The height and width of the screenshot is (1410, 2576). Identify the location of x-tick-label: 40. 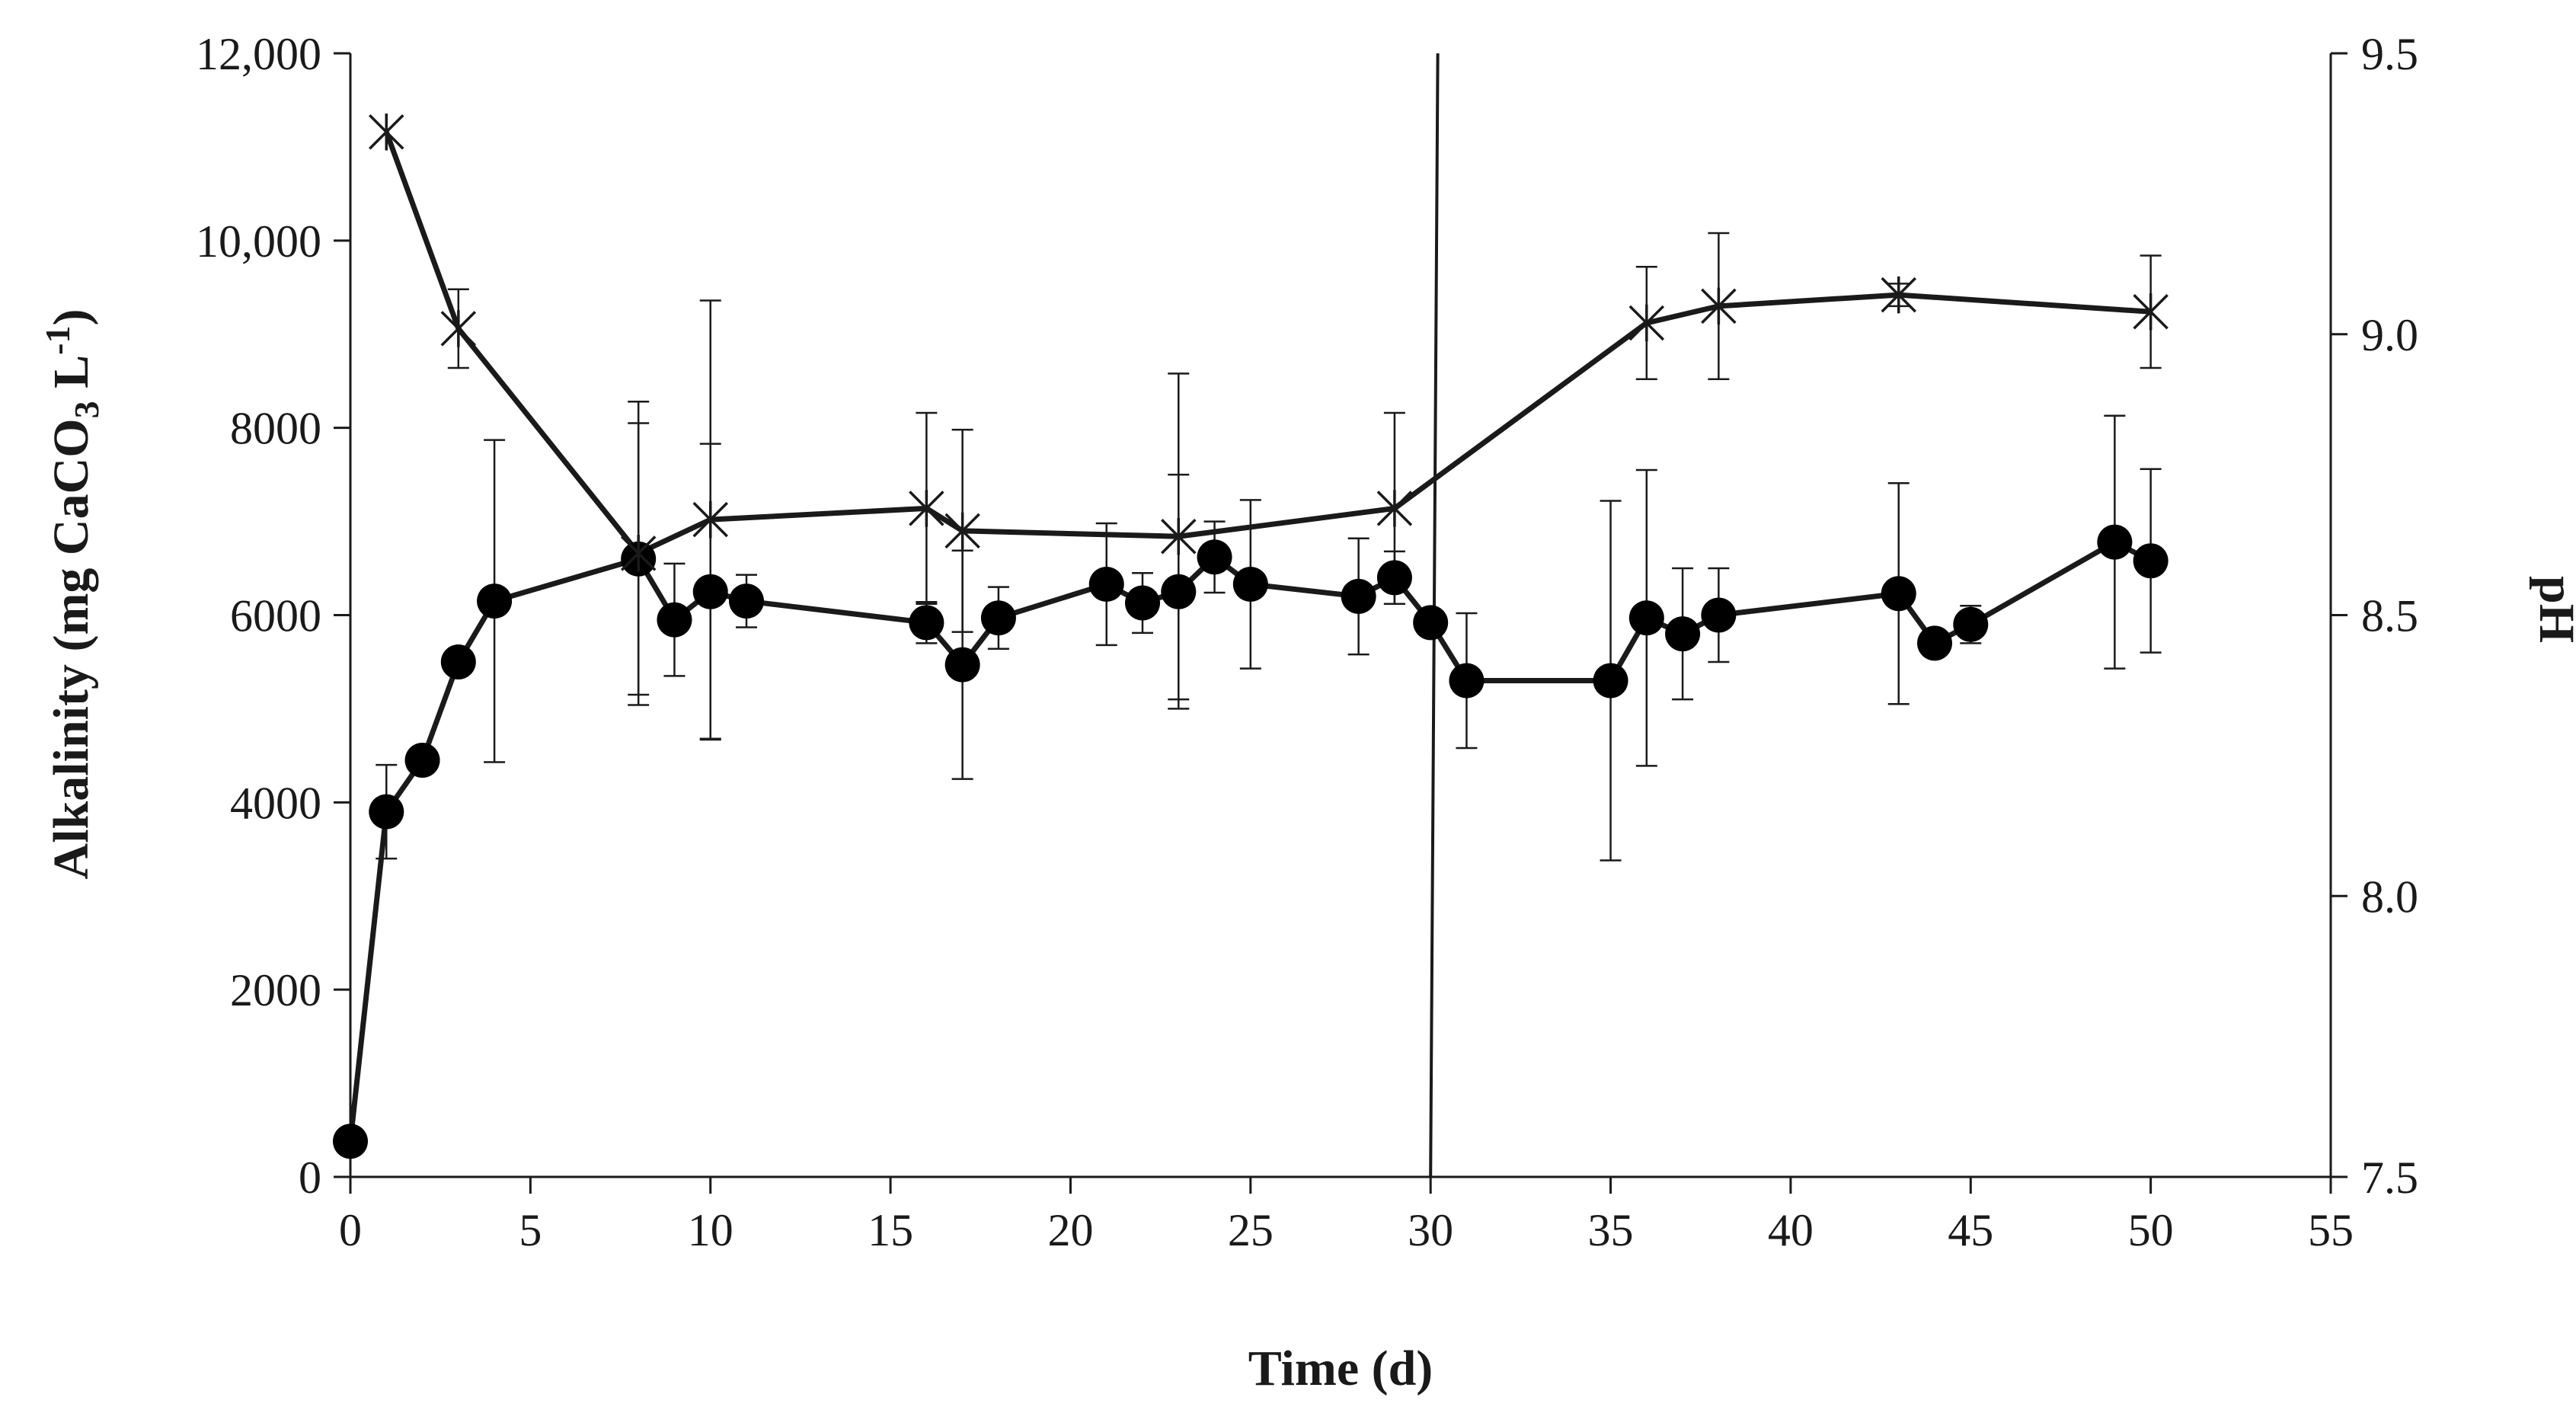
(1791, 1230).